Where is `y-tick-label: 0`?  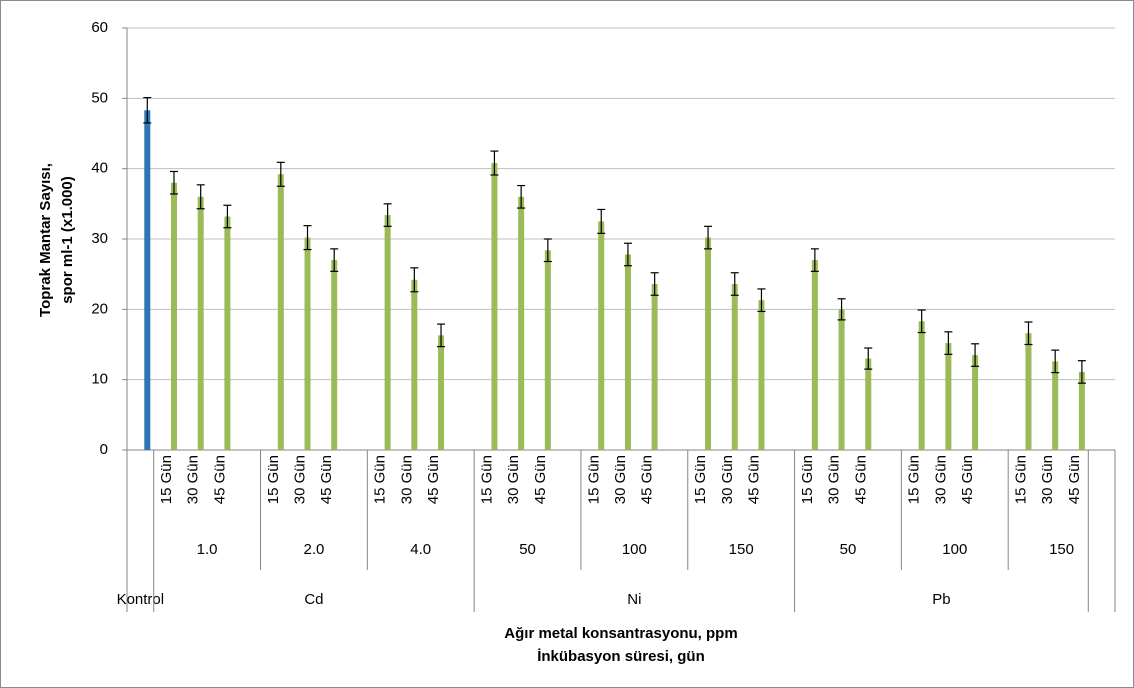
y-tick-label: 0 is located at coordinates (104, 449).